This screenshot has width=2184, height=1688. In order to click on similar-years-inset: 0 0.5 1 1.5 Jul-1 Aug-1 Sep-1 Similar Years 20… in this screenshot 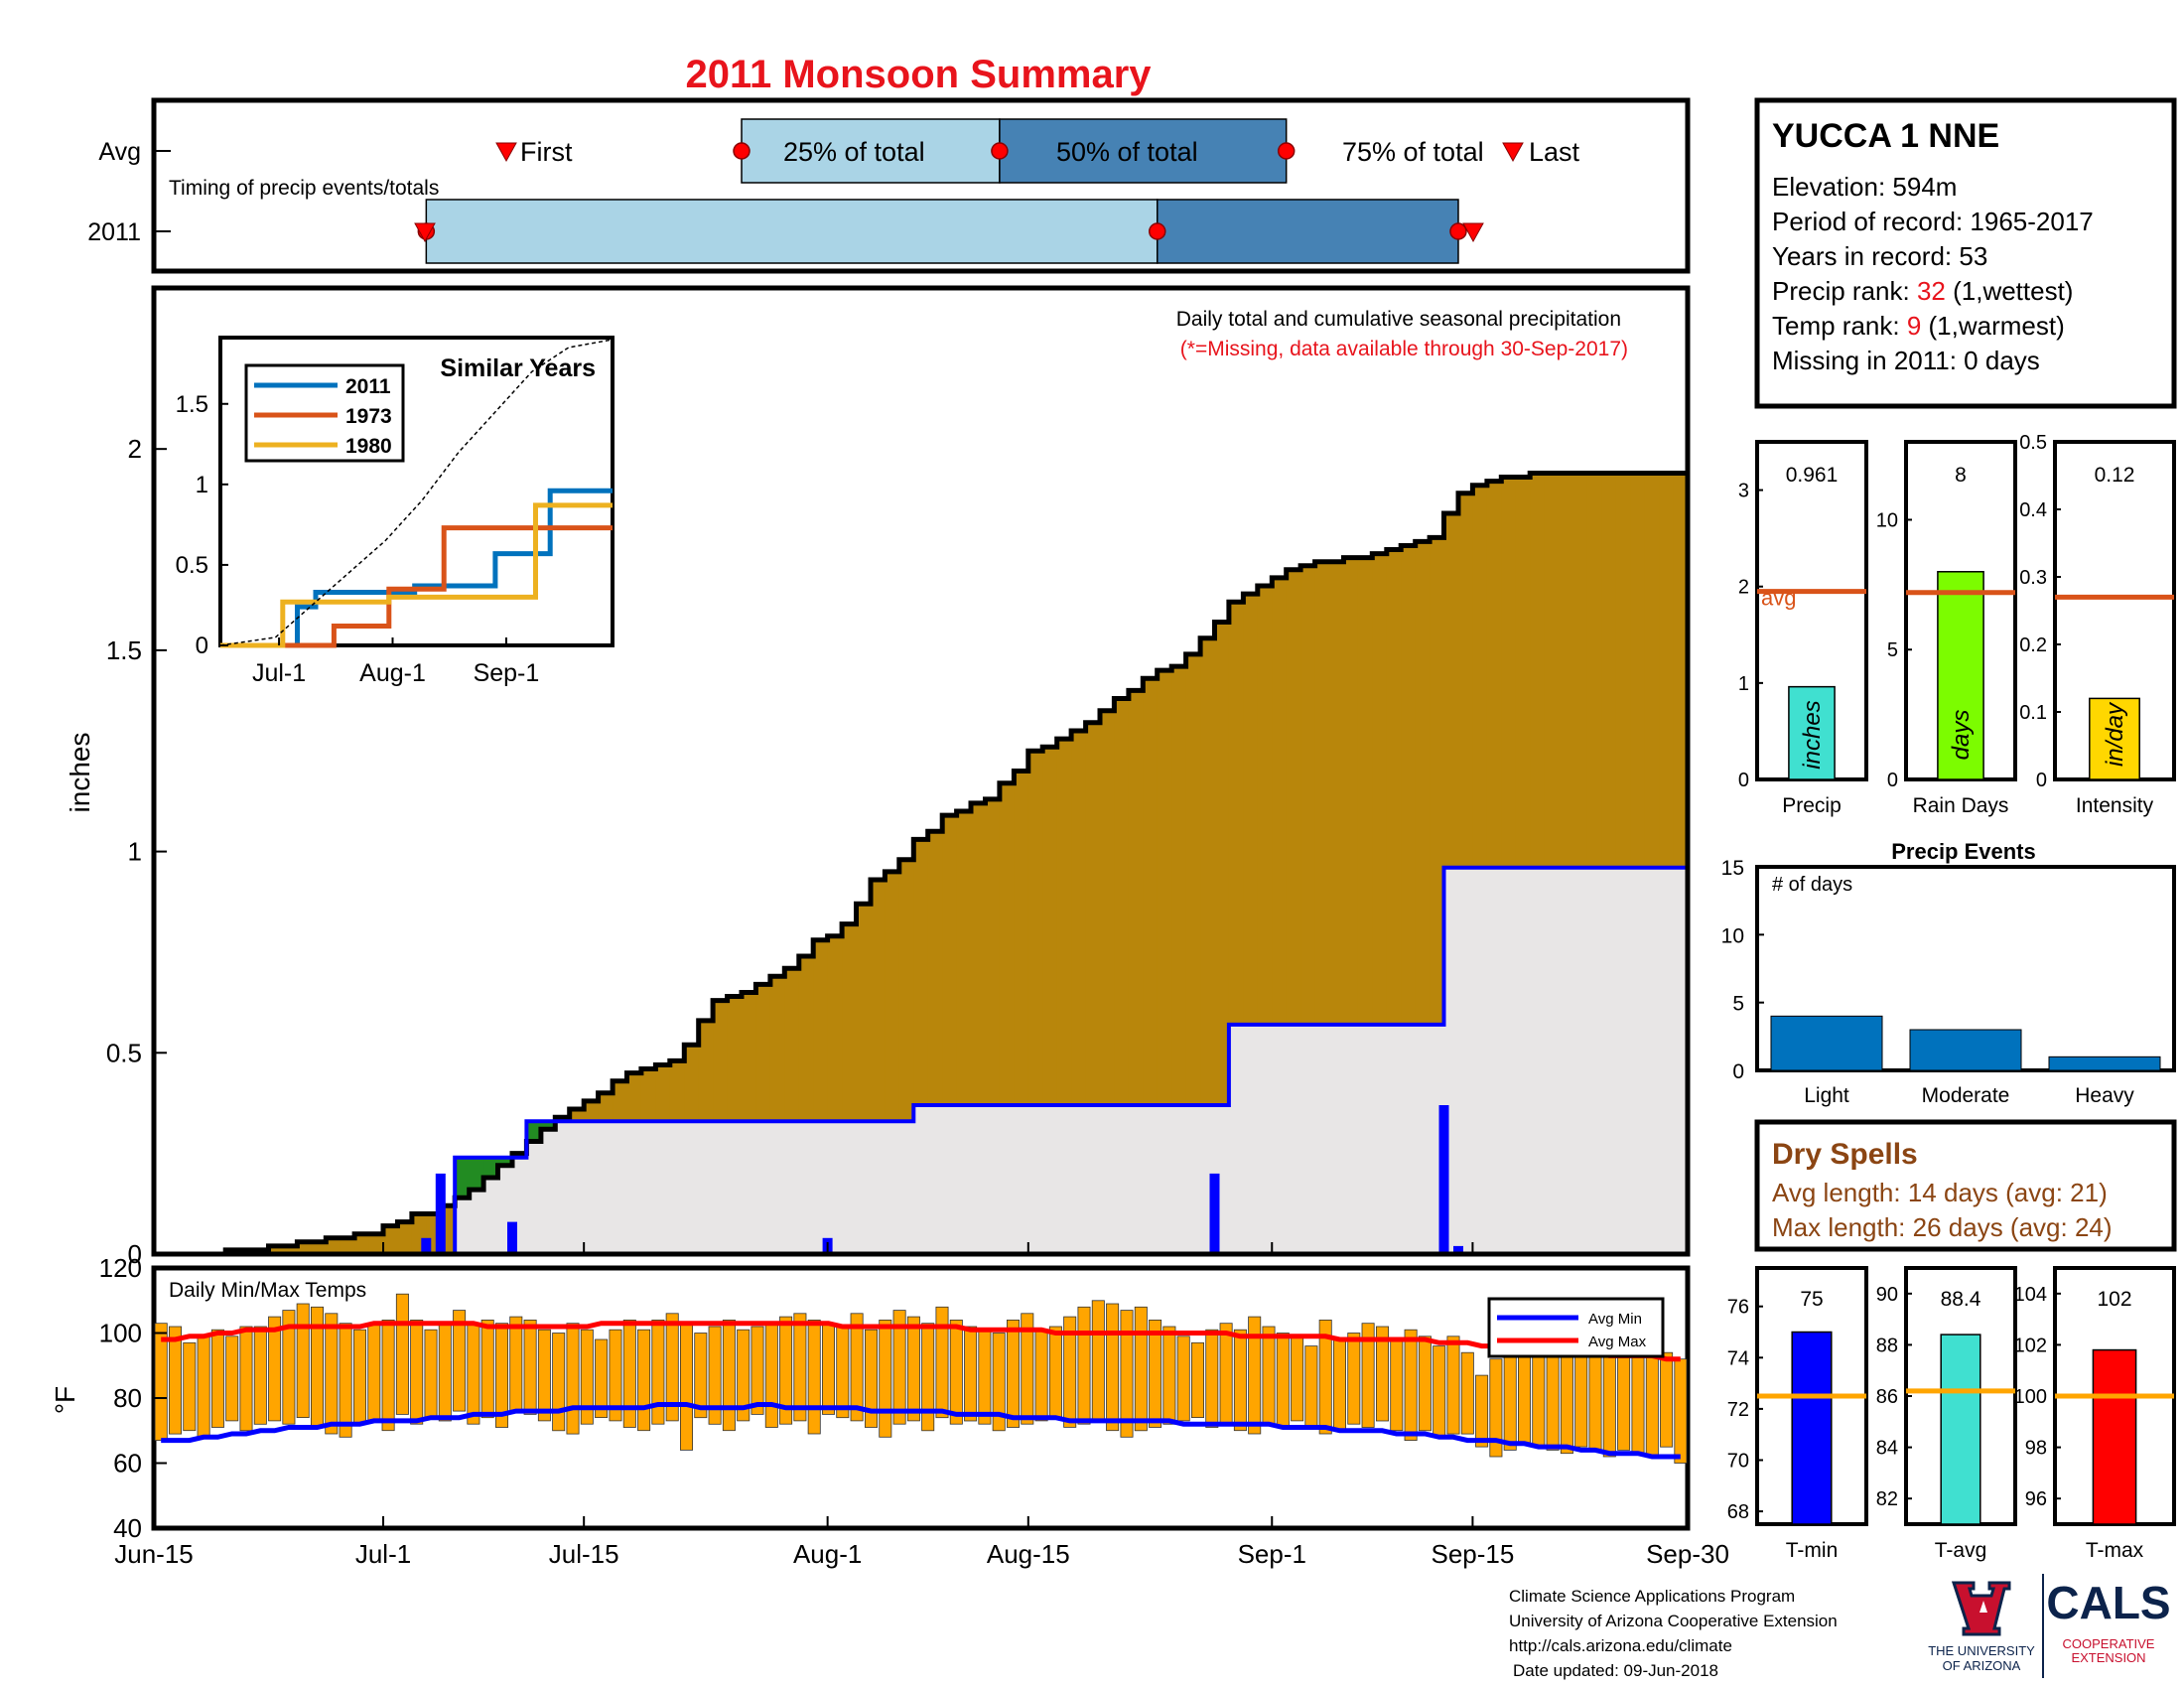, I will do `click(395, 512)`.